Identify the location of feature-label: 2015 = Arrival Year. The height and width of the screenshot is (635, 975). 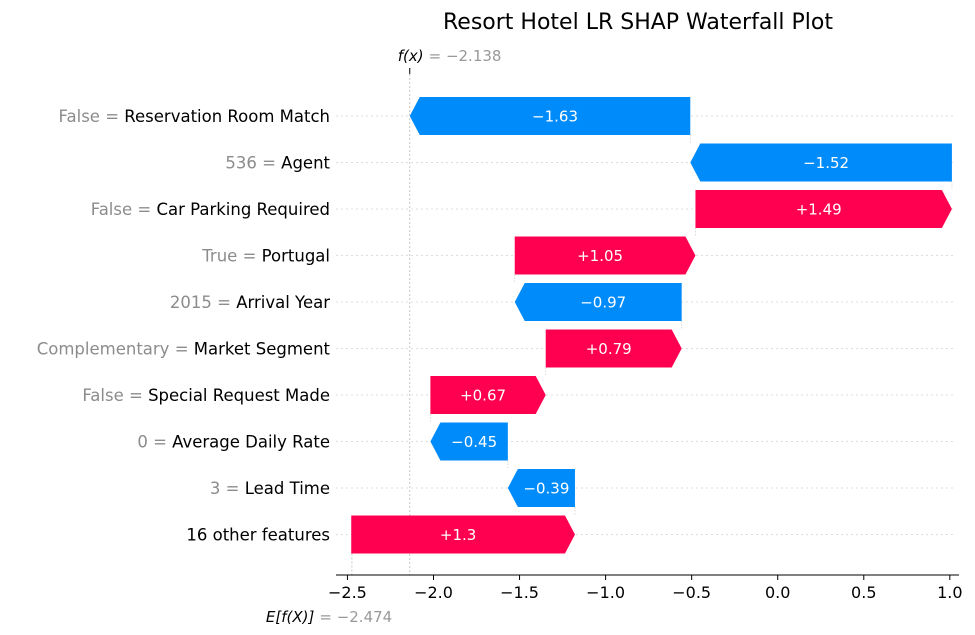
(250, 302).